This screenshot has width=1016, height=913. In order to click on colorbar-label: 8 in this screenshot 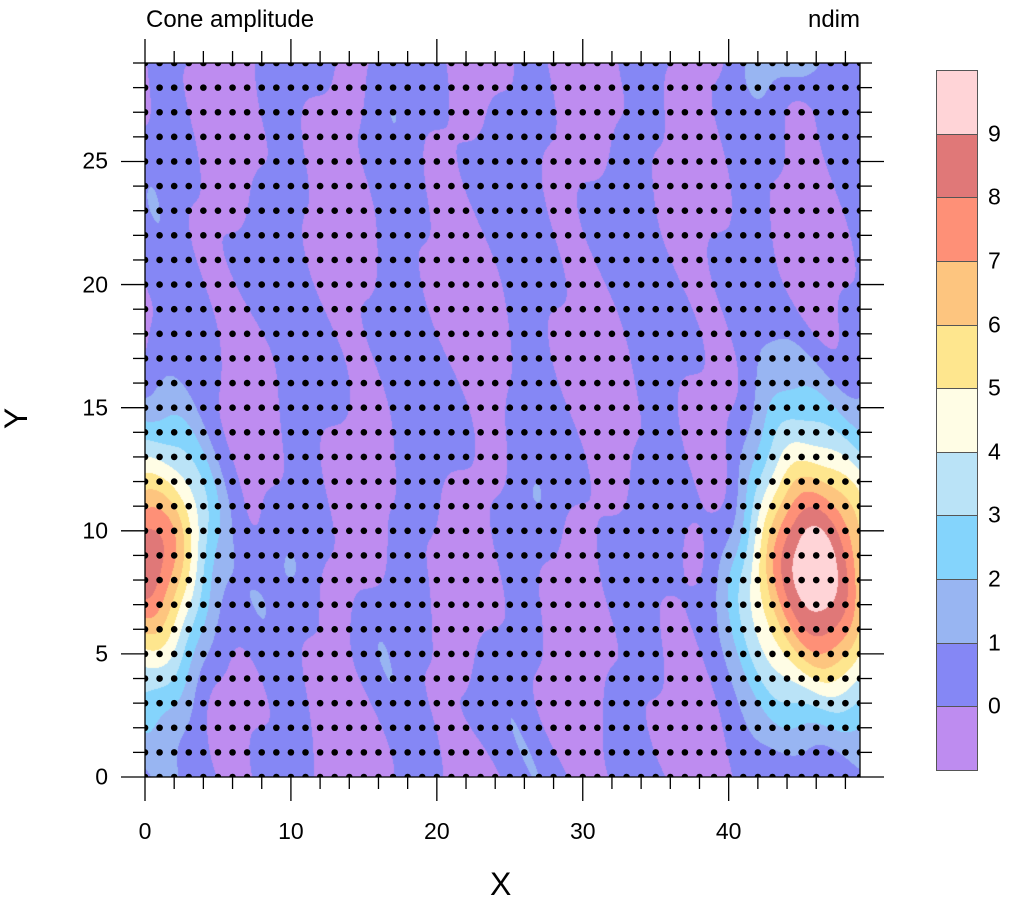, I will do `click(994, 196)`.